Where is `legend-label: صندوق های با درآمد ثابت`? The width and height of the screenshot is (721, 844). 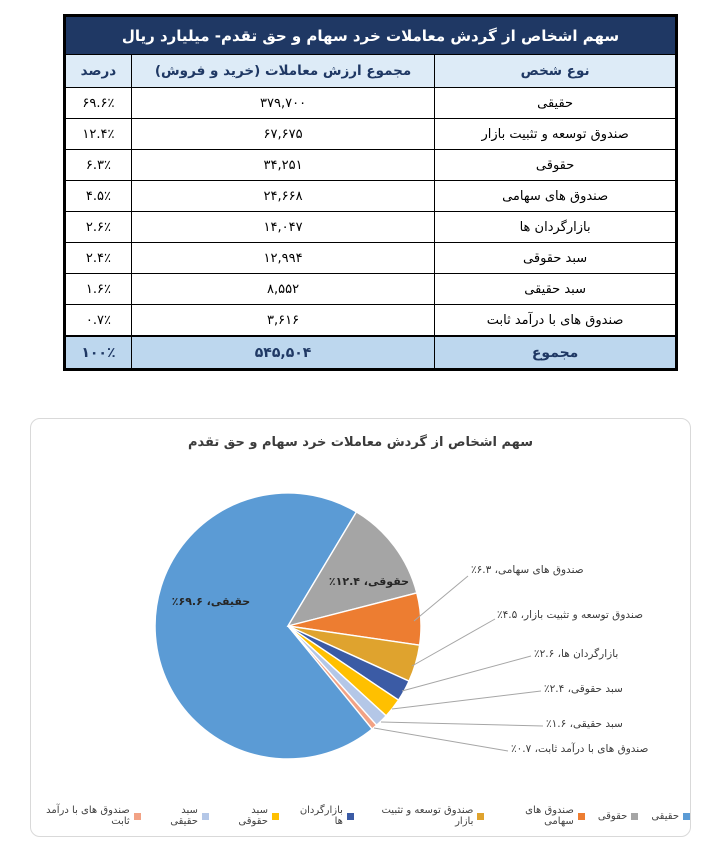 legend-label: صندوق های با درآمد ثابت is located at coordinates (88, 816).